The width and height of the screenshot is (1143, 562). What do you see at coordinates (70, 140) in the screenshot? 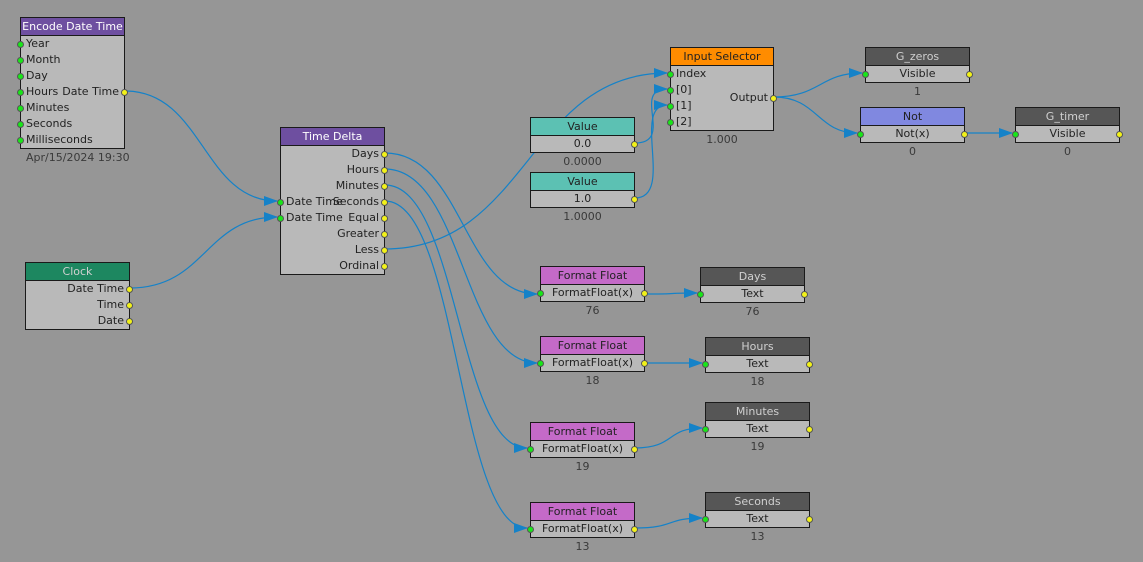
I see `port-row: Milliseconds` at bounding box center [70, 140].